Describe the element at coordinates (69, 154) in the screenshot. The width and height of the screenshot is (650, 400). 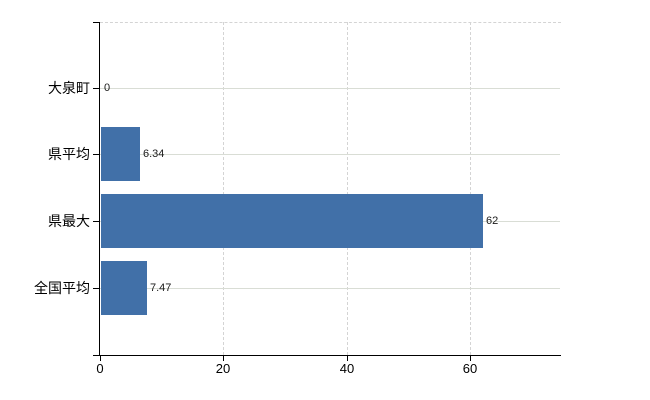
I see `category-label: 県平均` at that location.